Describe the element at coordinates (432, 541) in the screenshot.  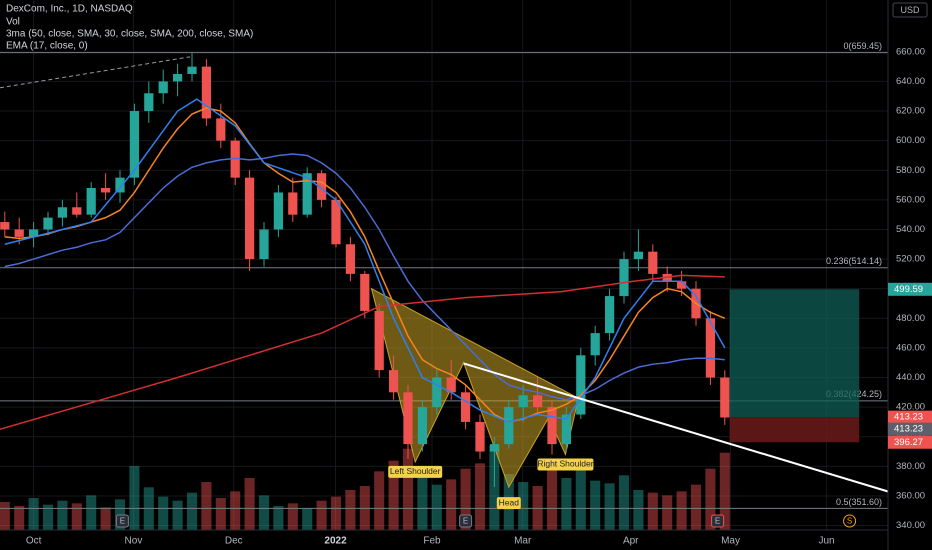
I see `x-tick-label: Feb` at that location.